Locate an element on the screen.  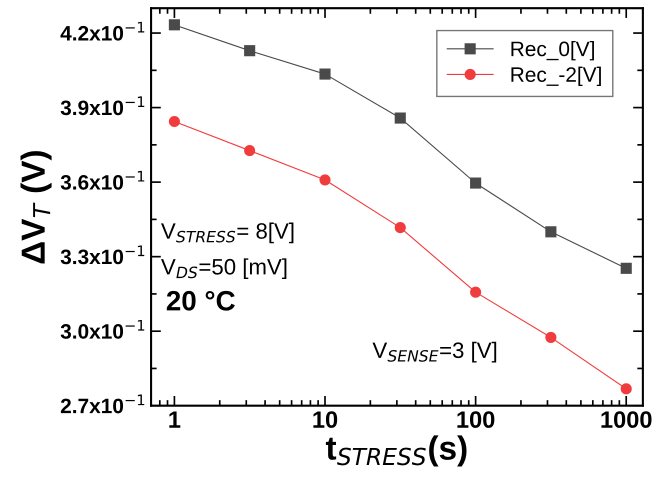
legend-label: Rec_-2[V] is located at coordinates (556, 76).